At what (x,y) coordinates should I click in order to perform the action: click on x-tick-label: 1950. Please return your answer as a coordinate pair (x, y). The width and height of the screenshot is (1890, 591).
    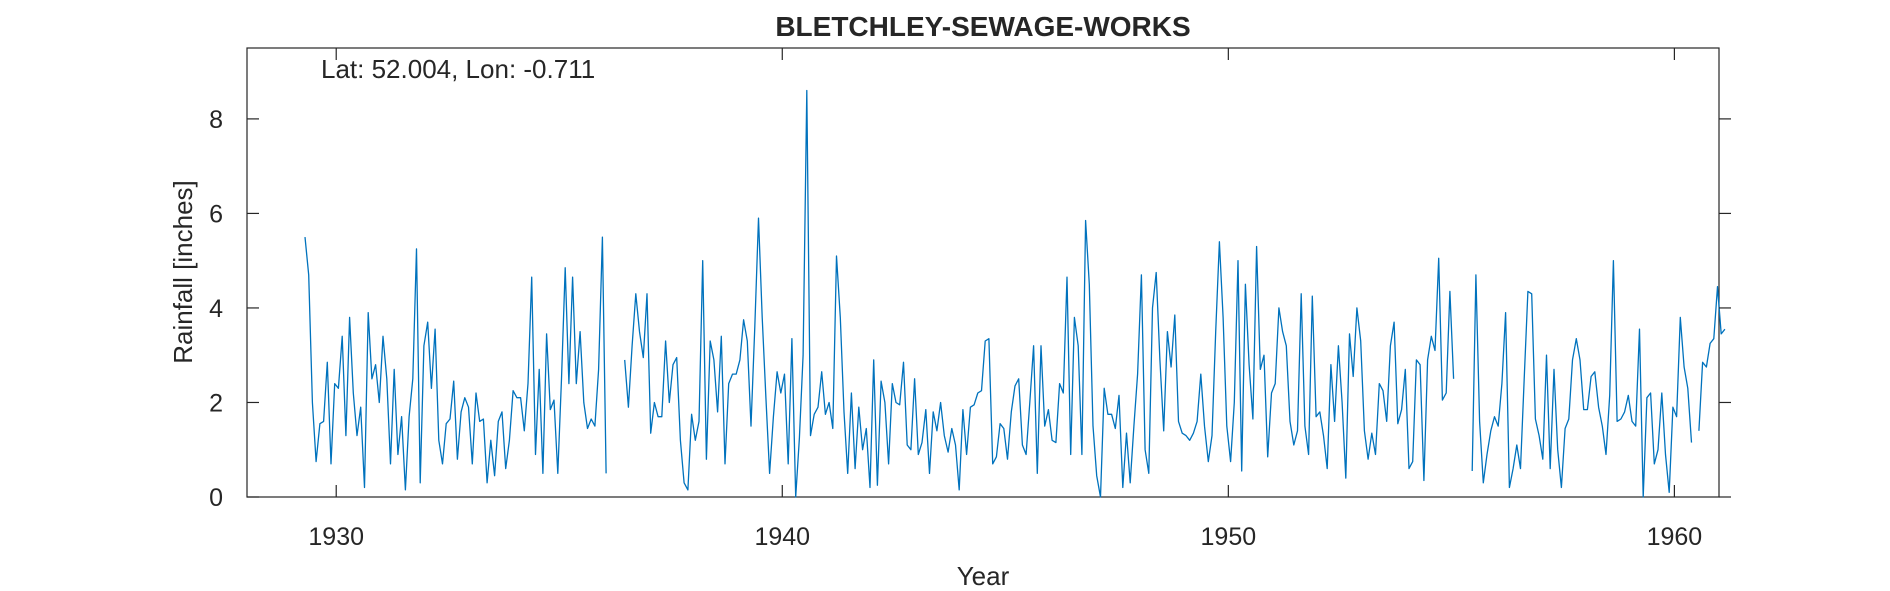
    Looking at the image, I should click on (1229, 537).